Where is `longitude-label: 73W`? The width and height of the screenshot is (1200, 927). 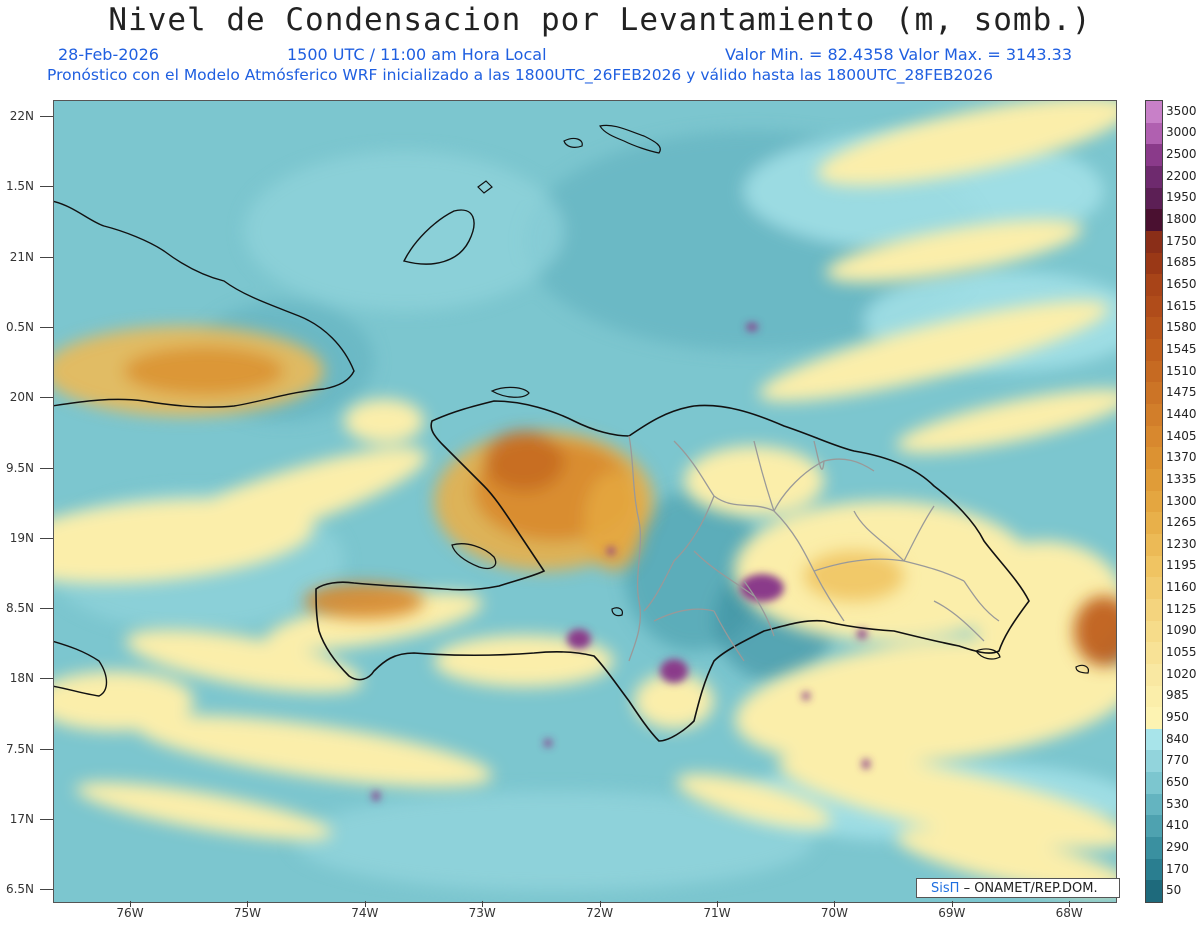
longitude-label: 73W is located at coordinates (482, 913).